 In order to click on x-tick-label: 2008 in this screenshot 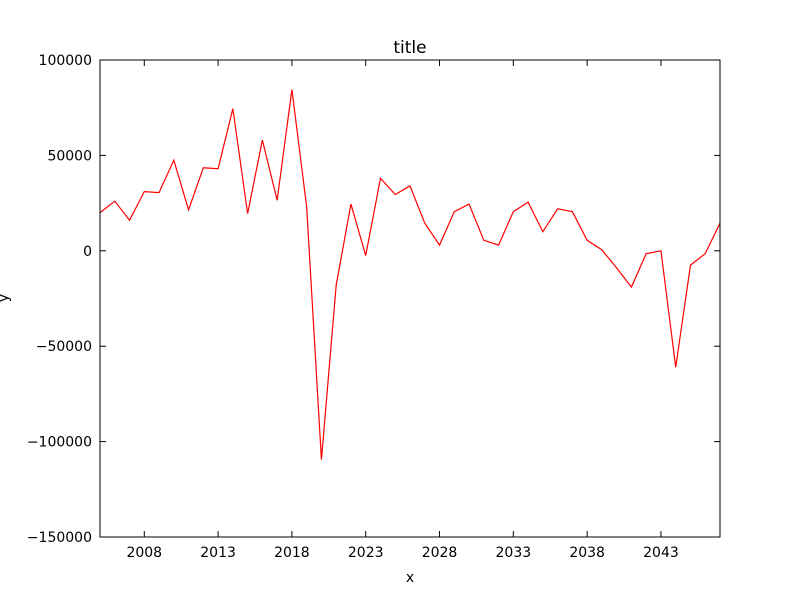, I will do `click(144, 553)`.